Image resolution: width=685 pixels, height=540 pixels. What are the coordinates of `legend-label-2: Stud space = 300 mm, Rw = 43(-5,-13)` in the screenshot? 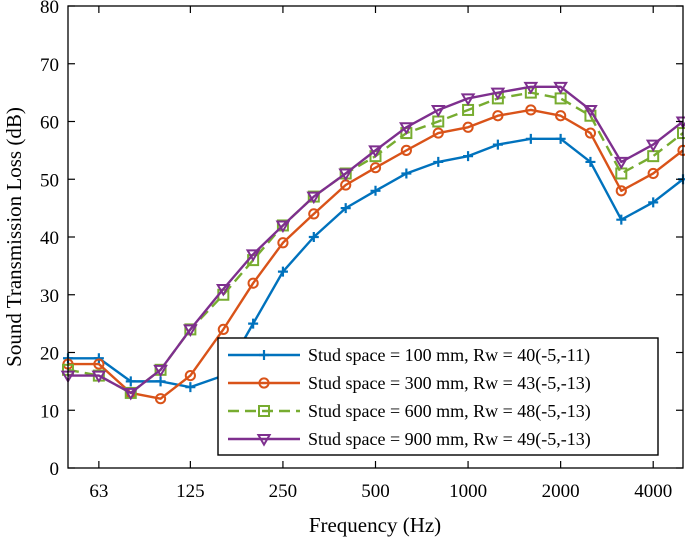 It's located at (449, 383).